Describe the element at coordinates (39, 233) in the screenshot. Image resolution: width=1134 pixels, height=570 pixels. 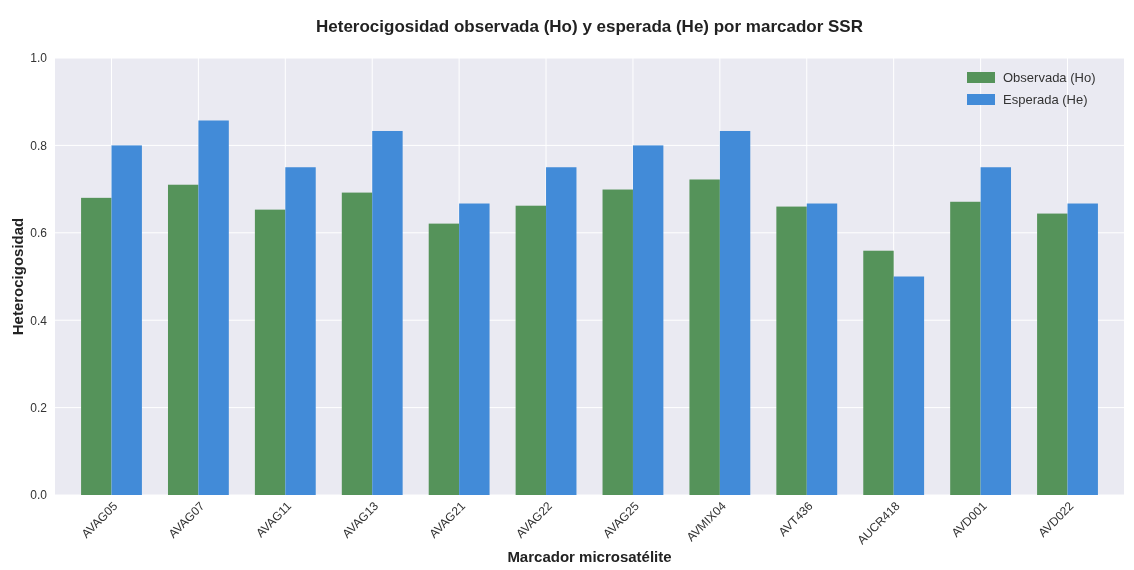
I see `y-tick-label: 0.6` at that location.